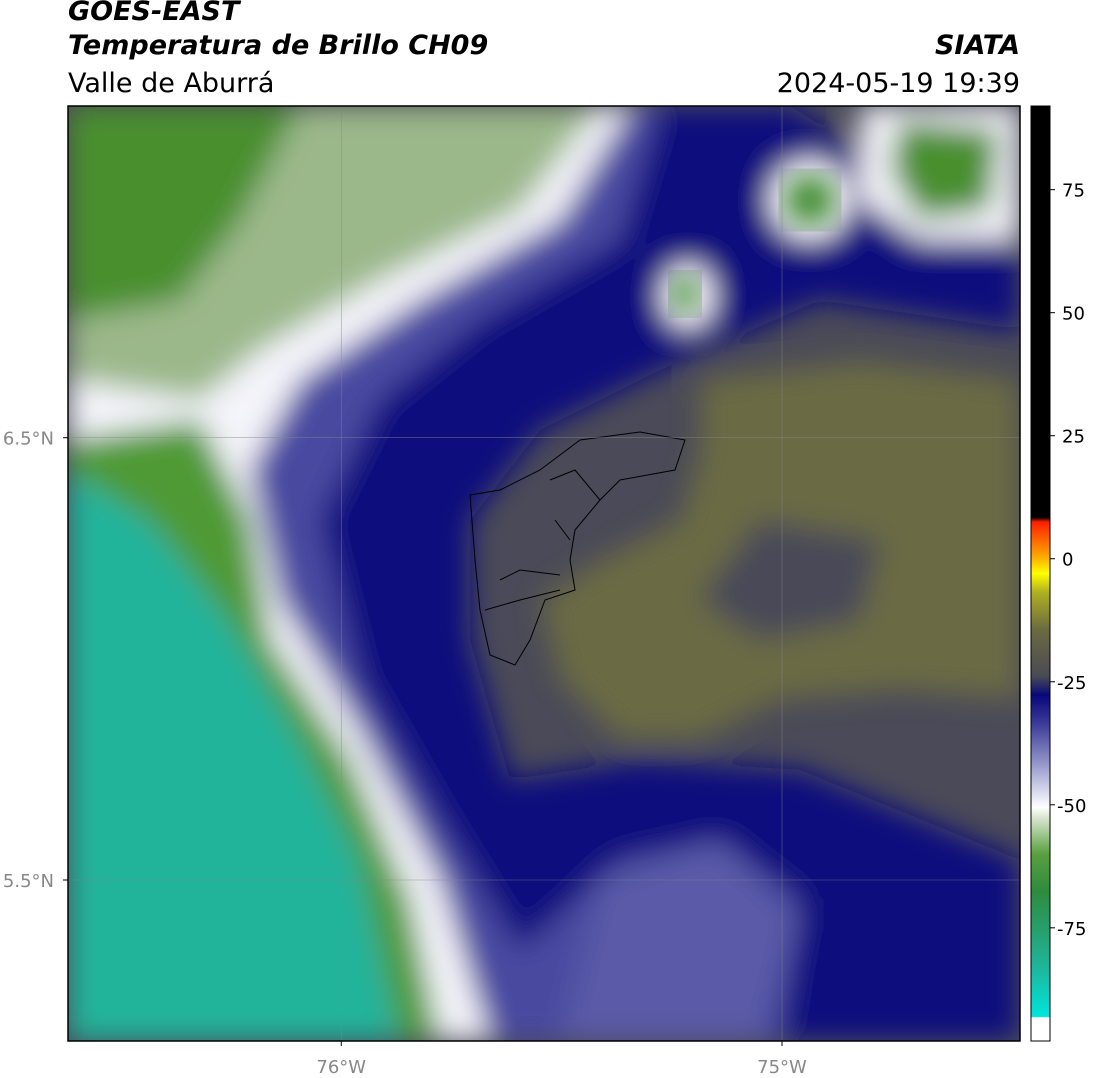 The height and width of the screenshot is (1078, 1094). What do you see at coordinates (898, 83) in the screenshot?
I see `datetime: 2024-05-19 19:39` at bounding box center [898, 83].